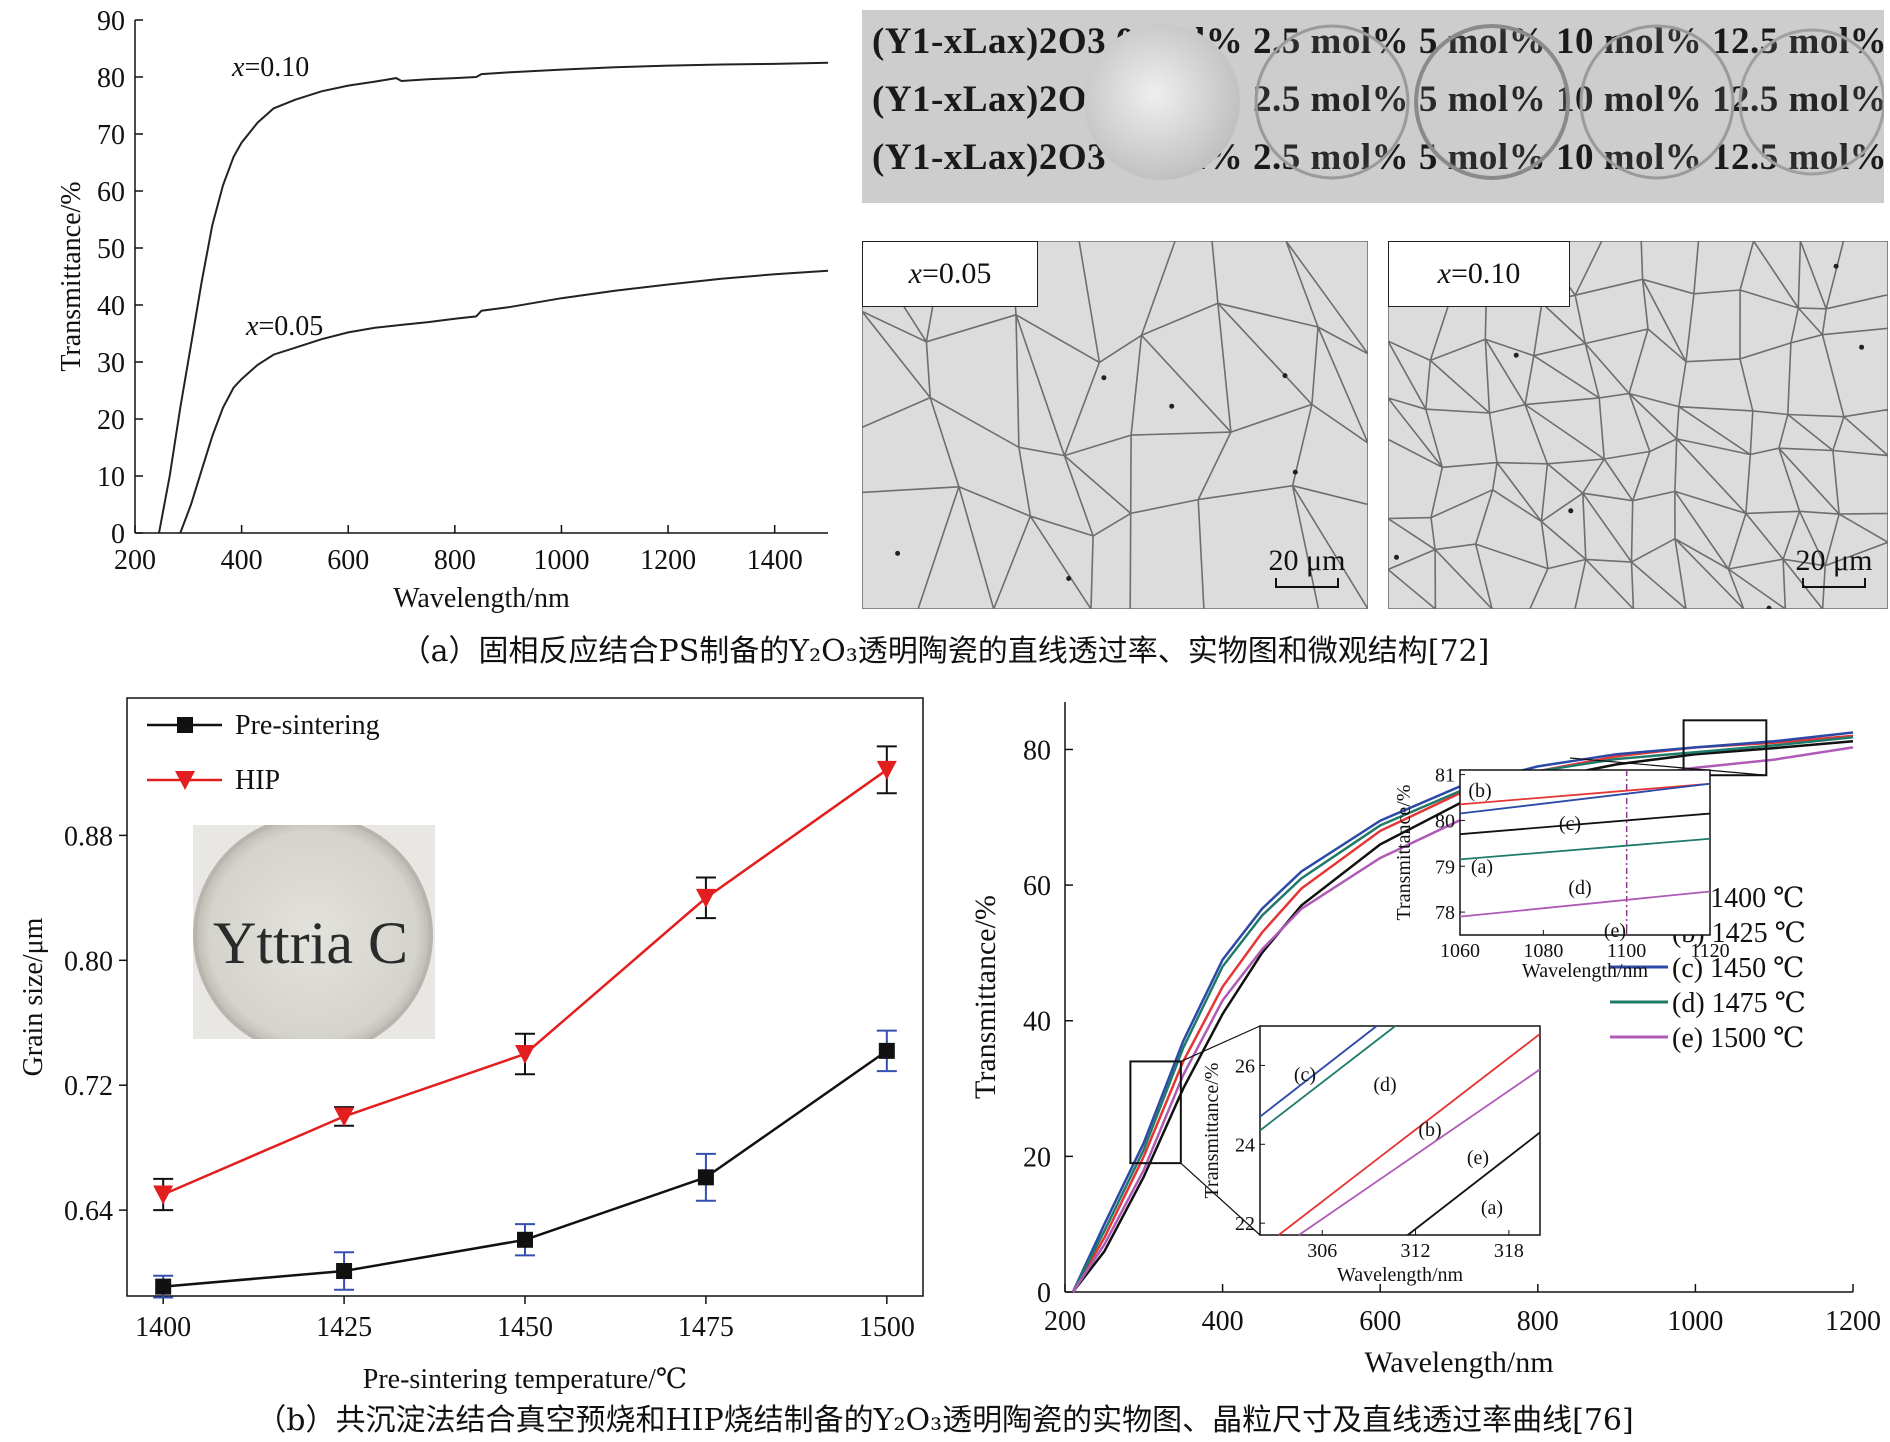 The height and width of the screenshot is (1442, 1890). What do you see at coordinates (118, 534) in the screenshot?
I see `y-tick-label: 0` at bounding box center [118, 534].